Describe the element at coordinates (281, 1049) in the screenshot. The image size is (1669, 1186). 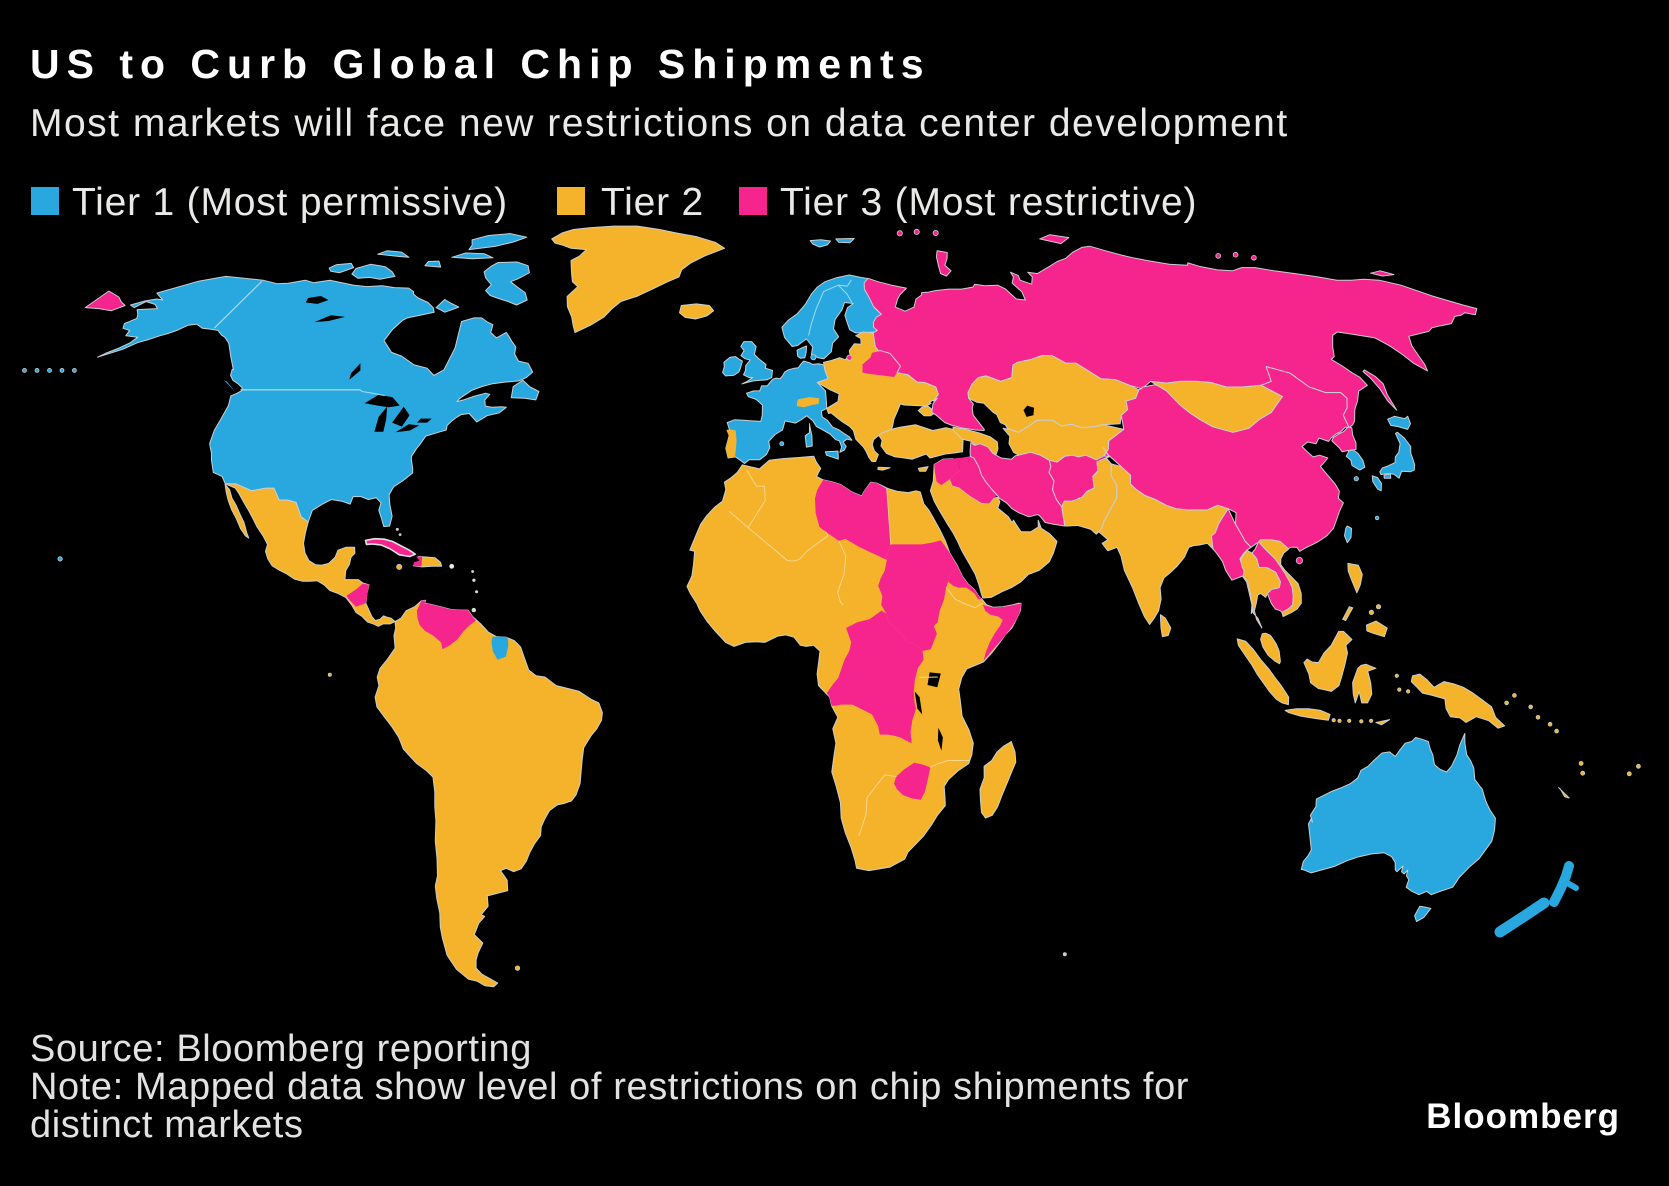
I see `svg-text: Source: Bloomberg reporting` at that location.